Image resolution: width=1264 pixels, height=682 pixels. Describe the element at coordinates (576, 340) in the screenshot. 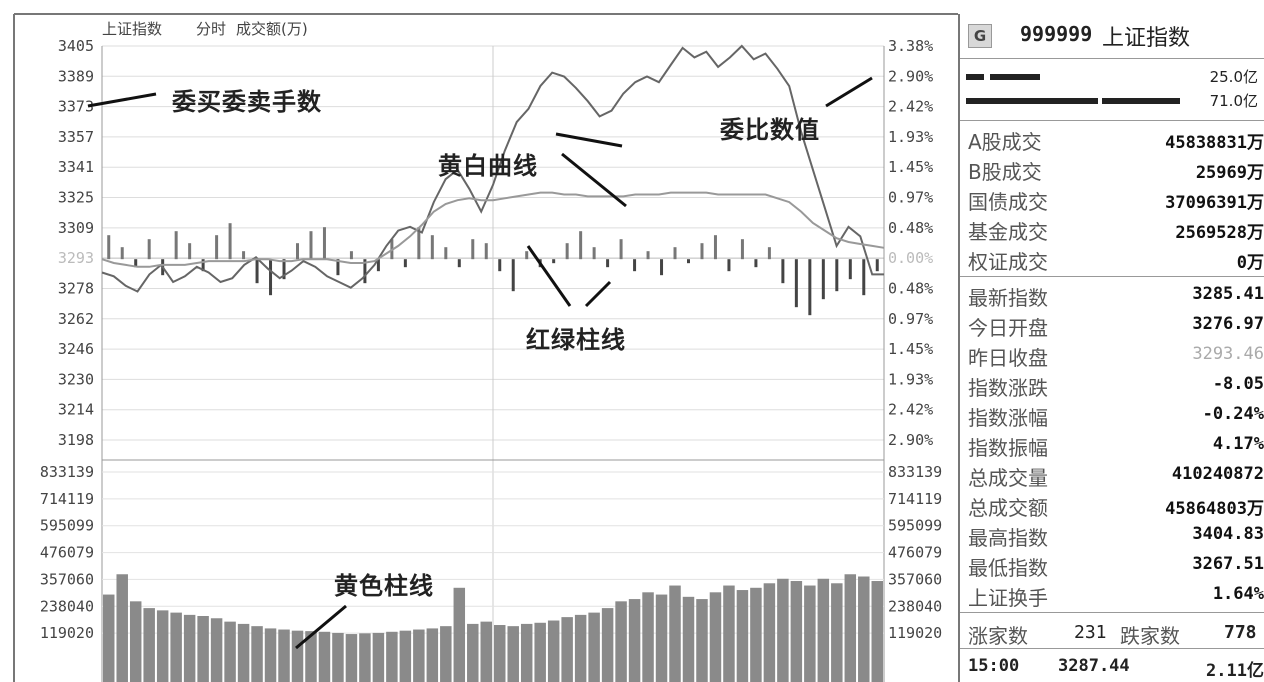

I see `annotation-red-green: 红绿柱线` at that location.